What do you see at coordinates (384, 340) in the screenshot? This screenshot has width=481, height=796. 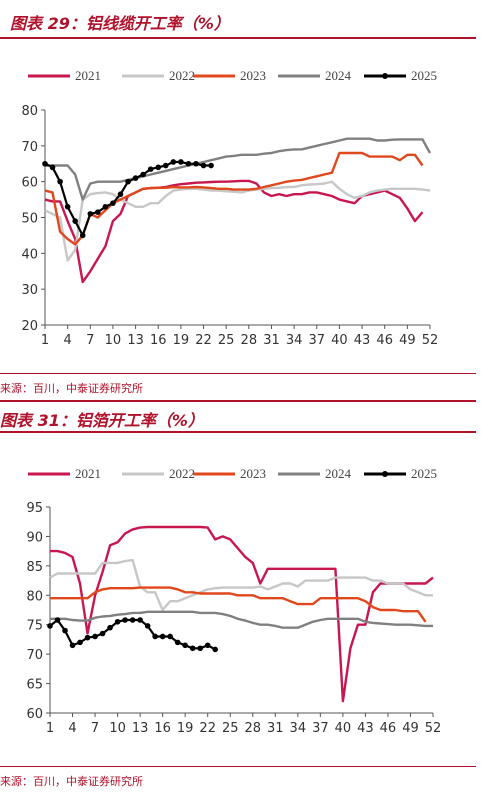 I see `x-tick-label: 46` at bounding box center [384, 340].